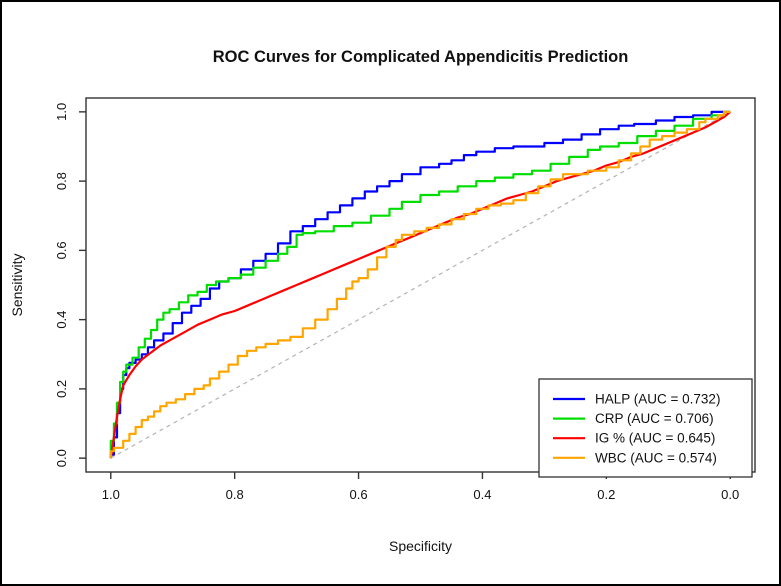 The image size is (781, 586). Describe the element at coordinates (482, 494) in the screenshot. I see `x-tick-label: 0.4` at that location.